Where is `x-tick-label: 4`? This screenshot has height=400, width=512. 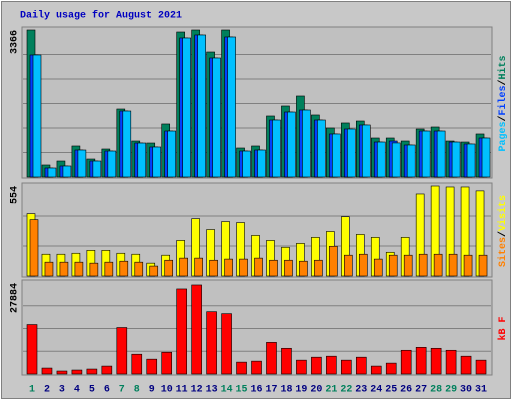 x-tick-label: 4 is located at coordinates (77, 390).